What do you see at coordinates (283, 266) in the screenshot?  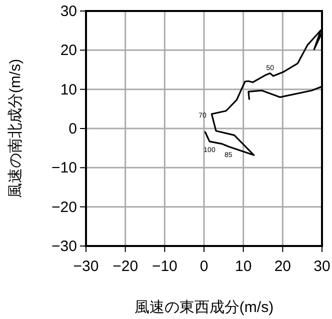 I see `x-tick-label: 20` at bounding box center [283, 266].